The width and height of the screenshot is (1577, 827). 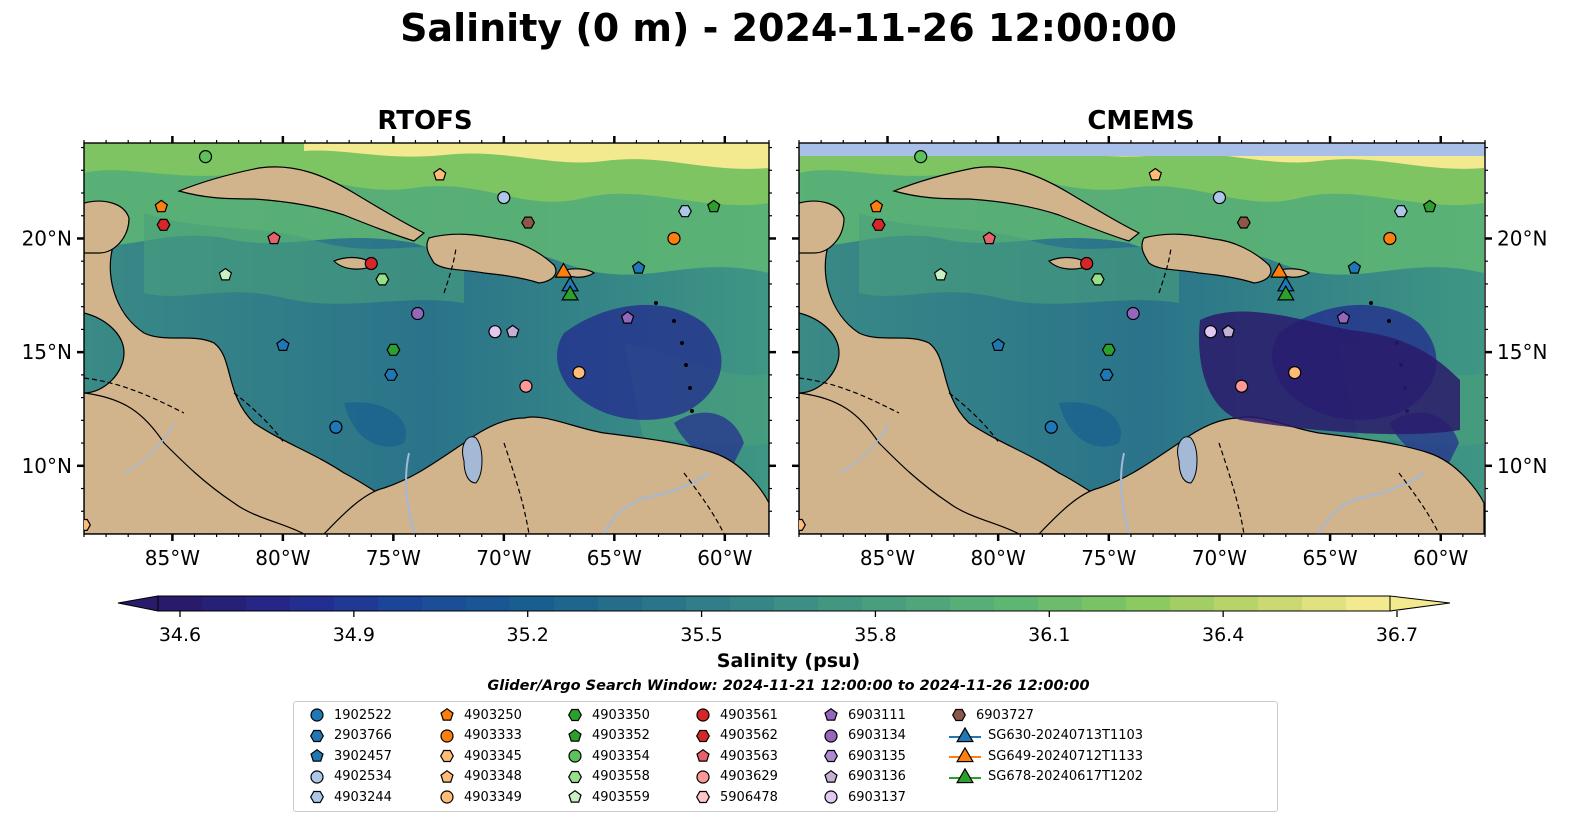 I want to click on legend-label: 6903136, so click(x=877, y=776).